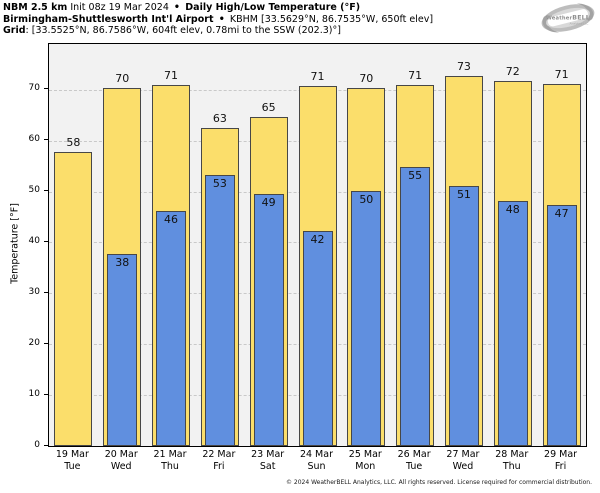  What do you see at coordinates (581, 18) in the screenshot?
I see `logo-text-bell: BELL` at bounding box center [581, 18].